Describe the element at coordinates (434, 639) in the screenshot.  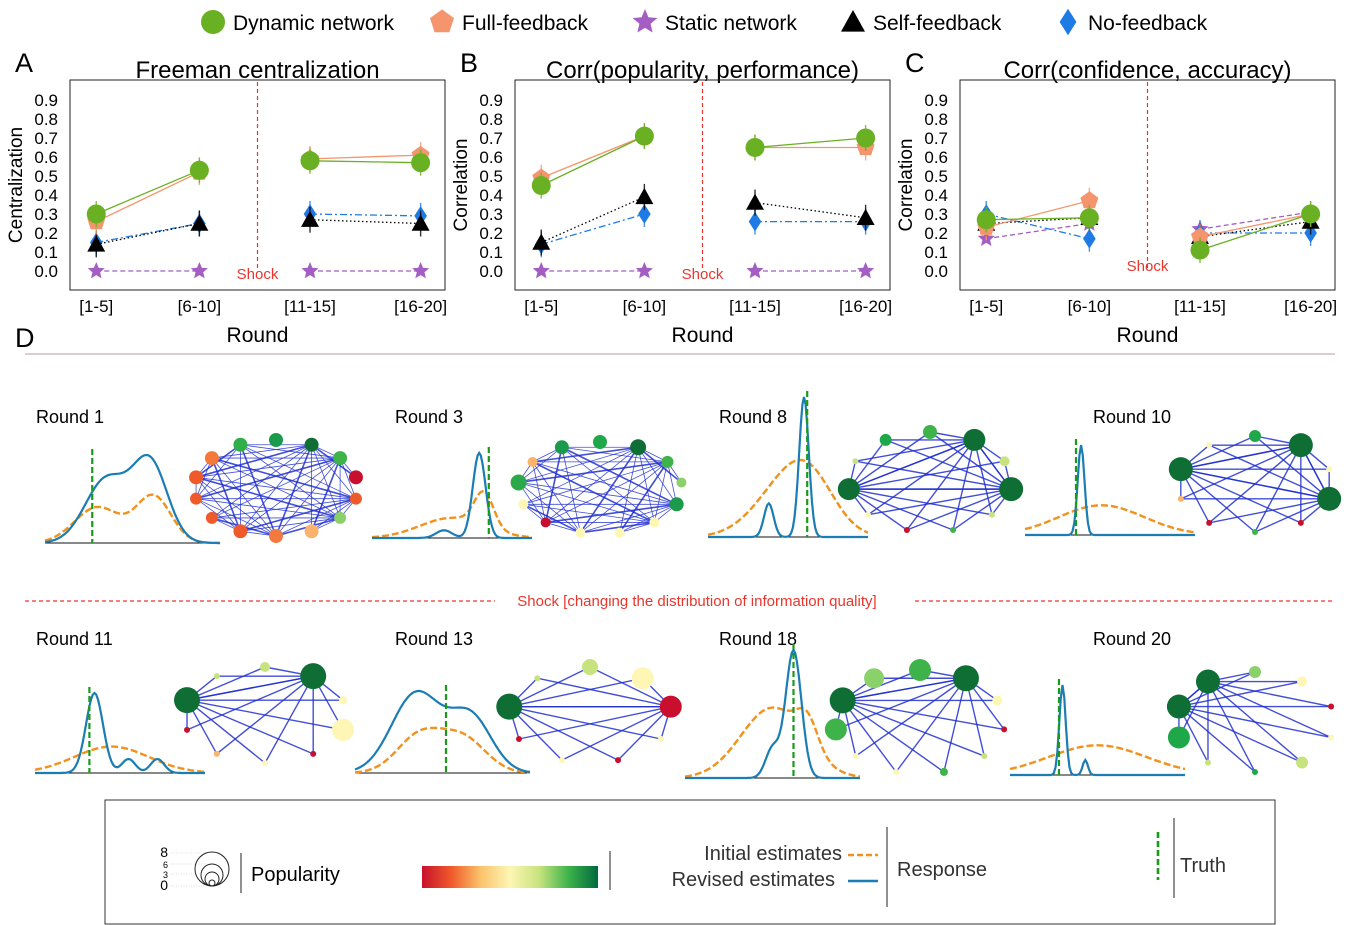
I see `round-label: Round 13` at that location.